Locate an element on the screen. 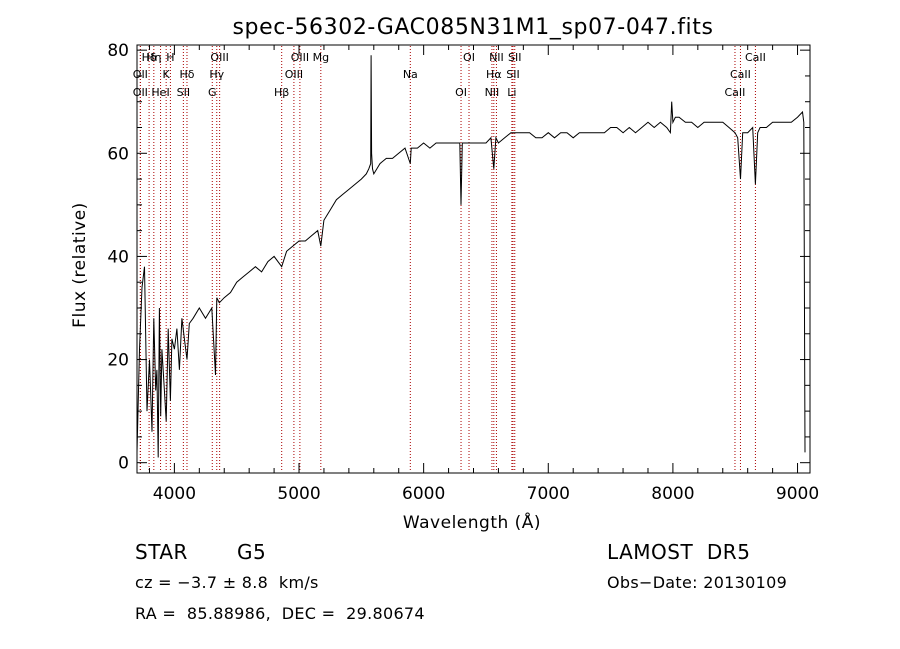 This screenshot has height=649, width=900. line-label: Li is located at coordinates (511, 92).